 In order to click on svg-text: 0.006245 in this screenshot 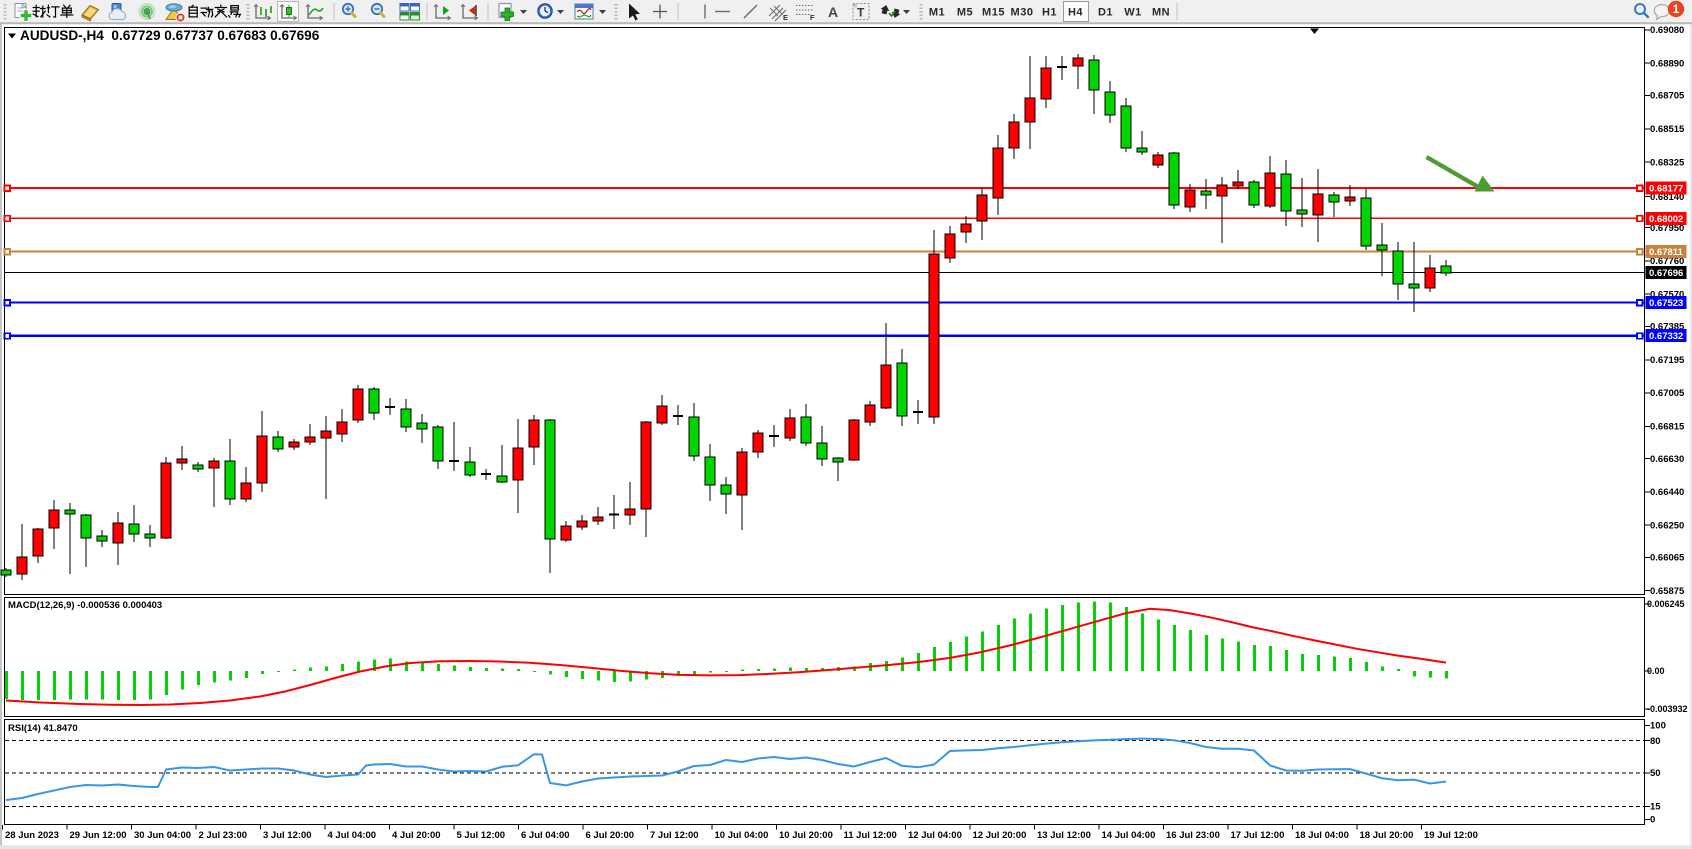, I will do `click(1666, 604)`.